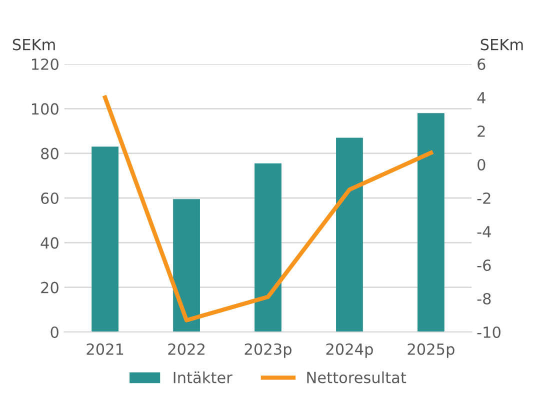  What do you see at coordinates (203, 377) in the screenshot?
I see `legend-label: Intäkter` at bounding box center [203, 377].